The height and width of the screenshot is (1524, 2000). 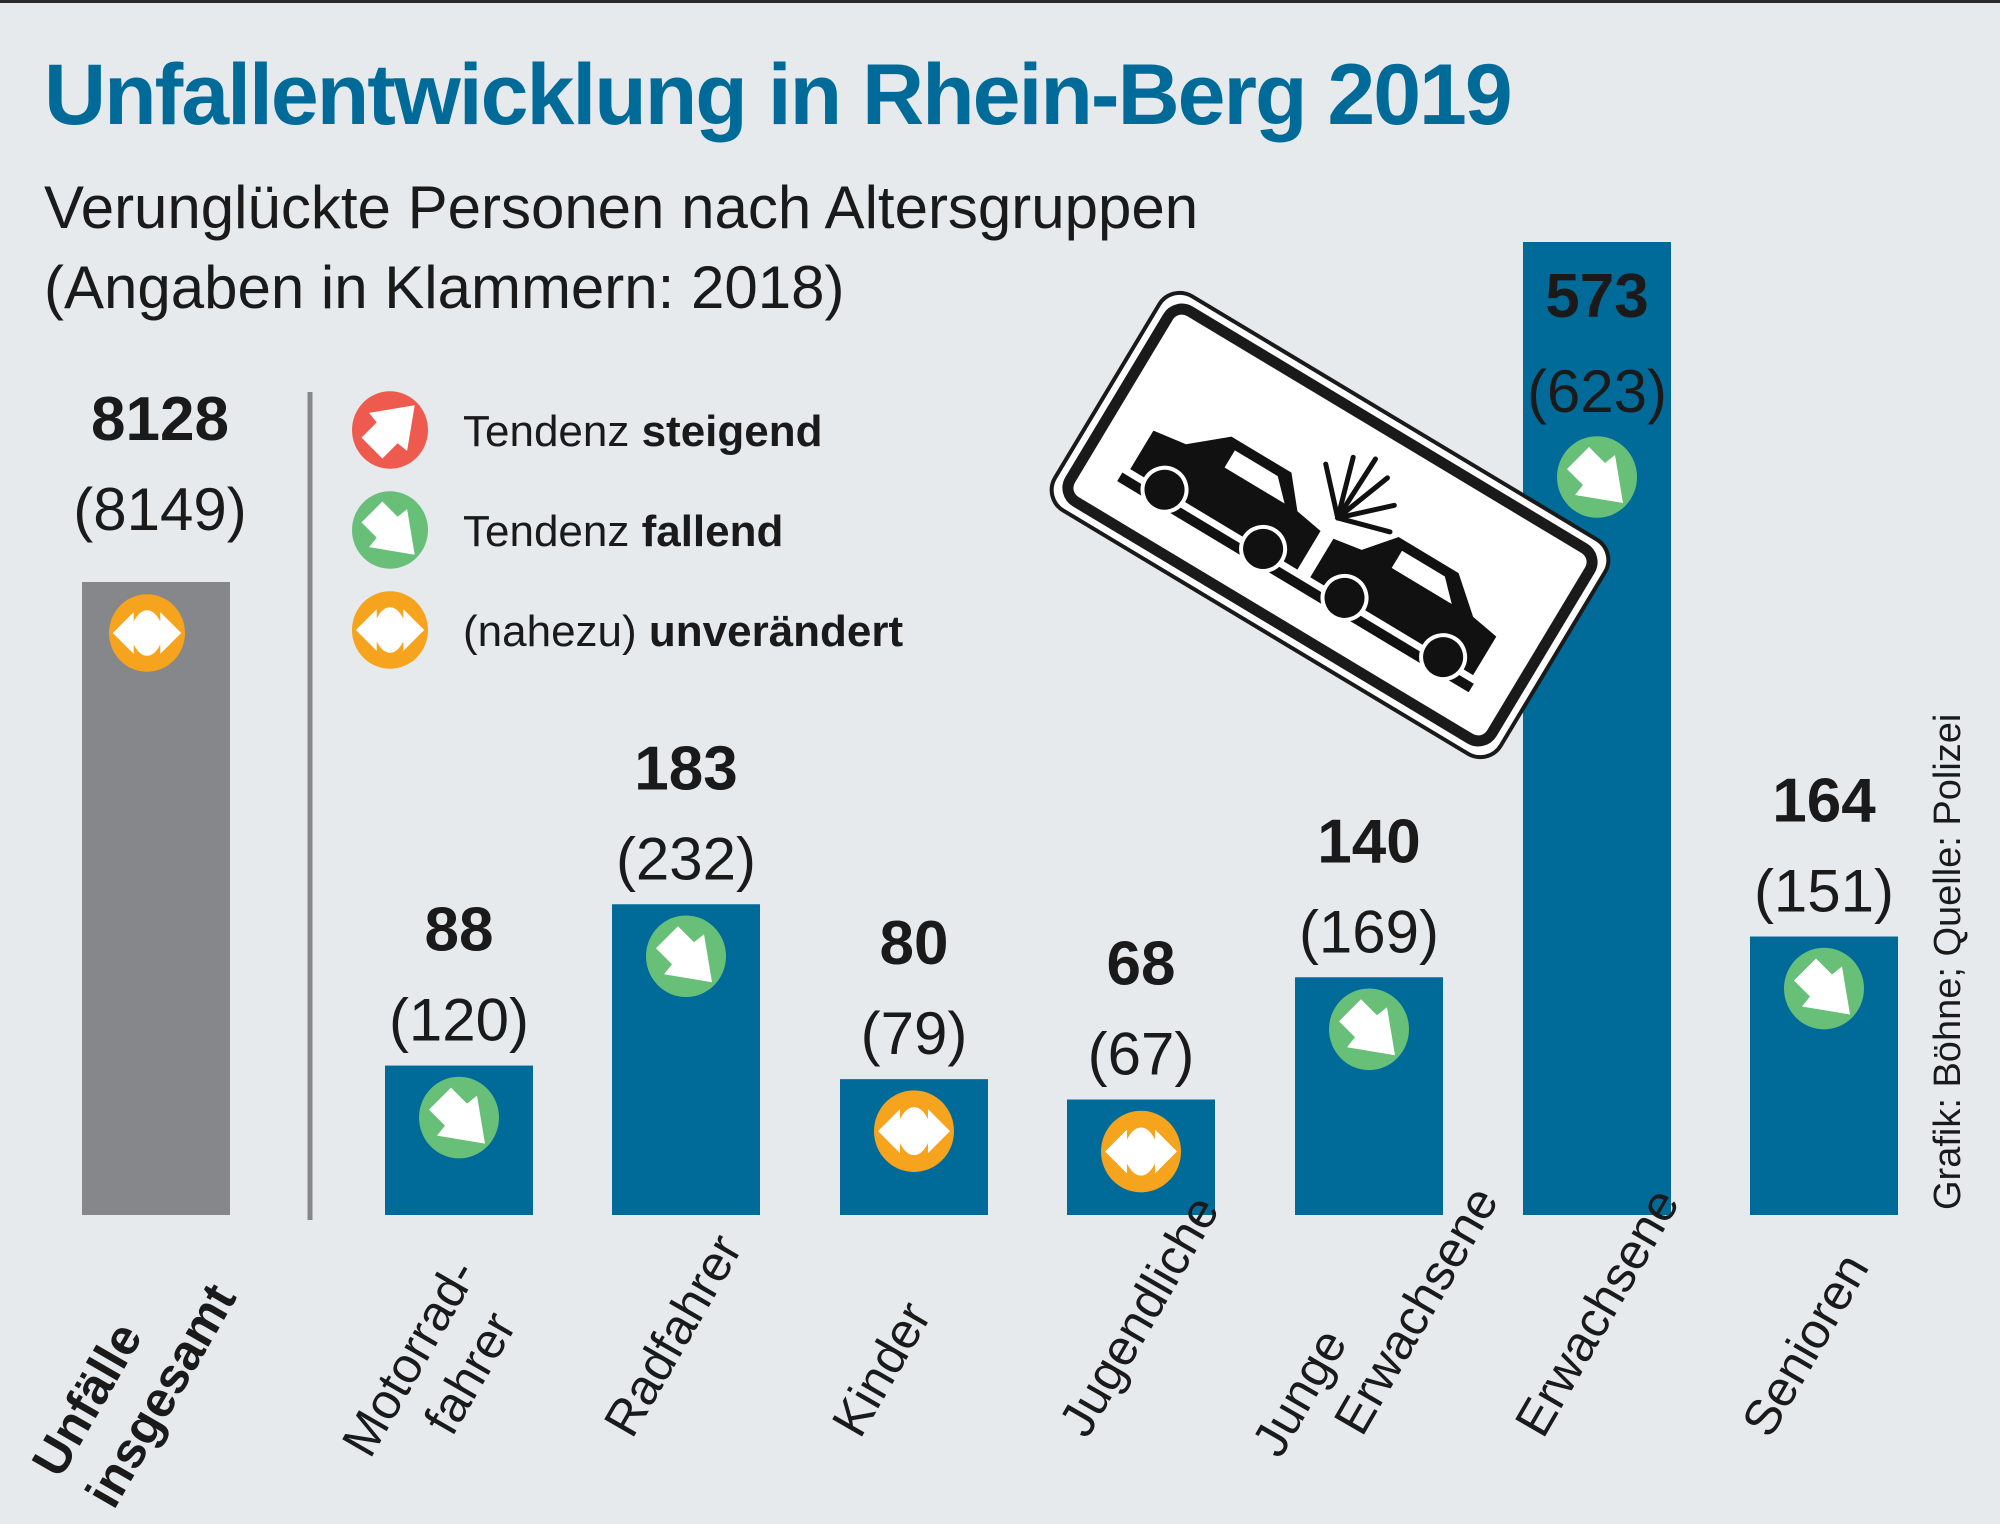 I want to click on category-label-line: Radfahrer, so click(x=673, y=1335).